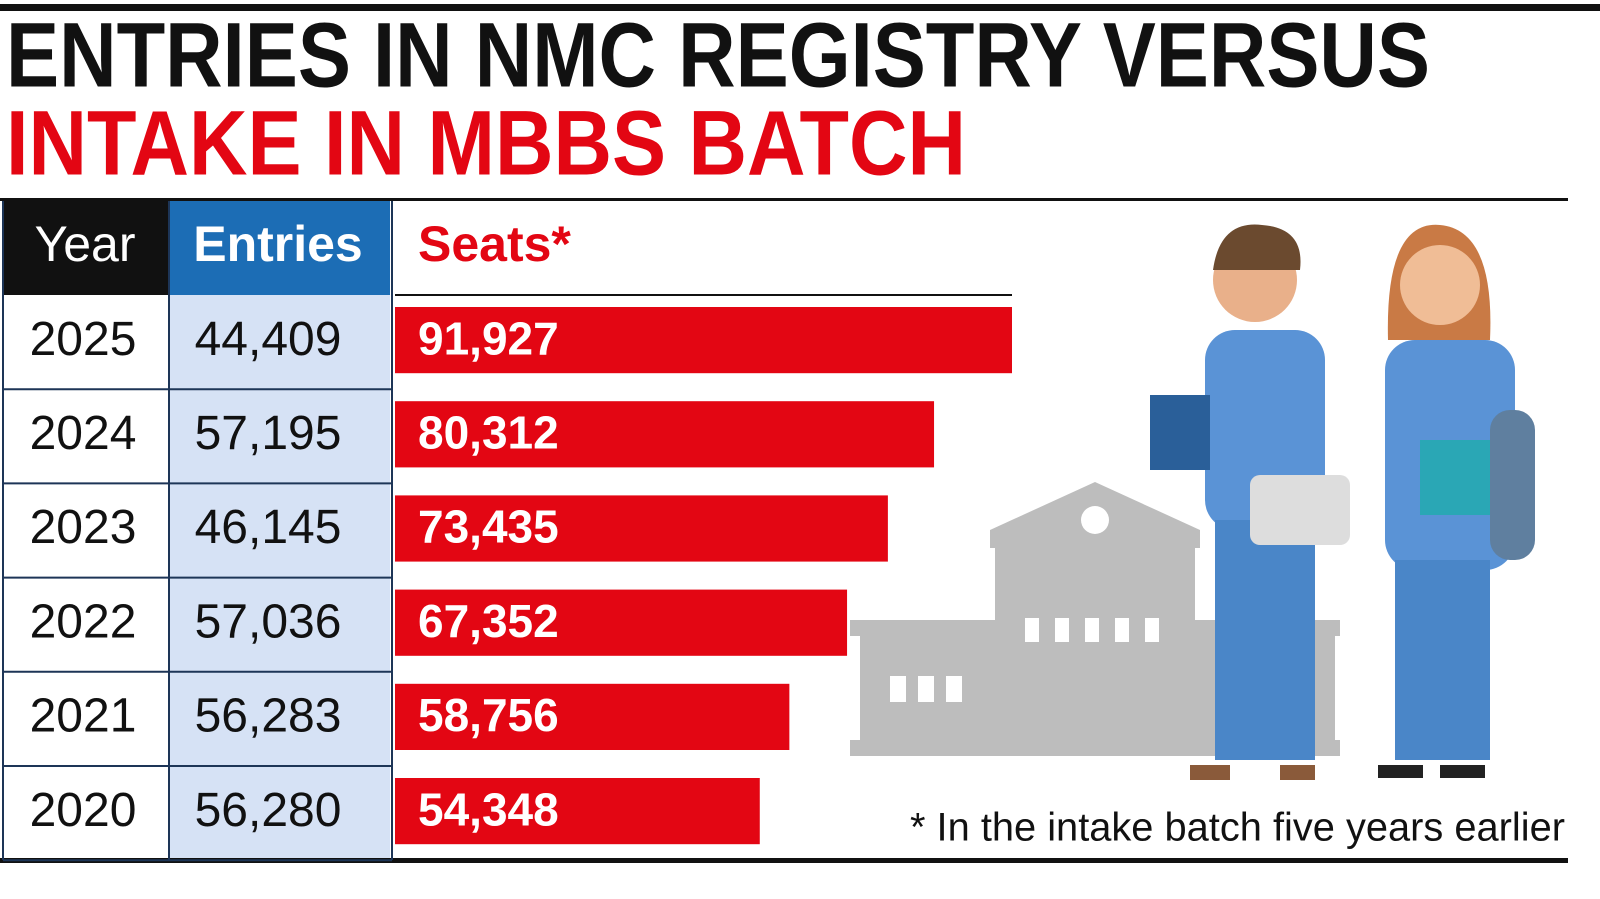  I want to click on year-cell: 2023, so click(83, 527).